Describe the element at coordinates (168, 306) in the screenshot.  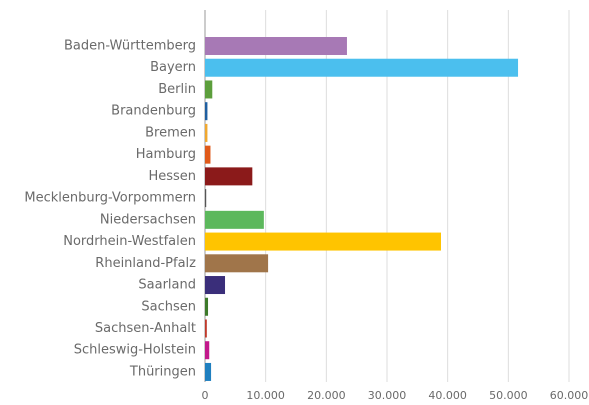
I see `y-tick-label: Sachsen` at that location.